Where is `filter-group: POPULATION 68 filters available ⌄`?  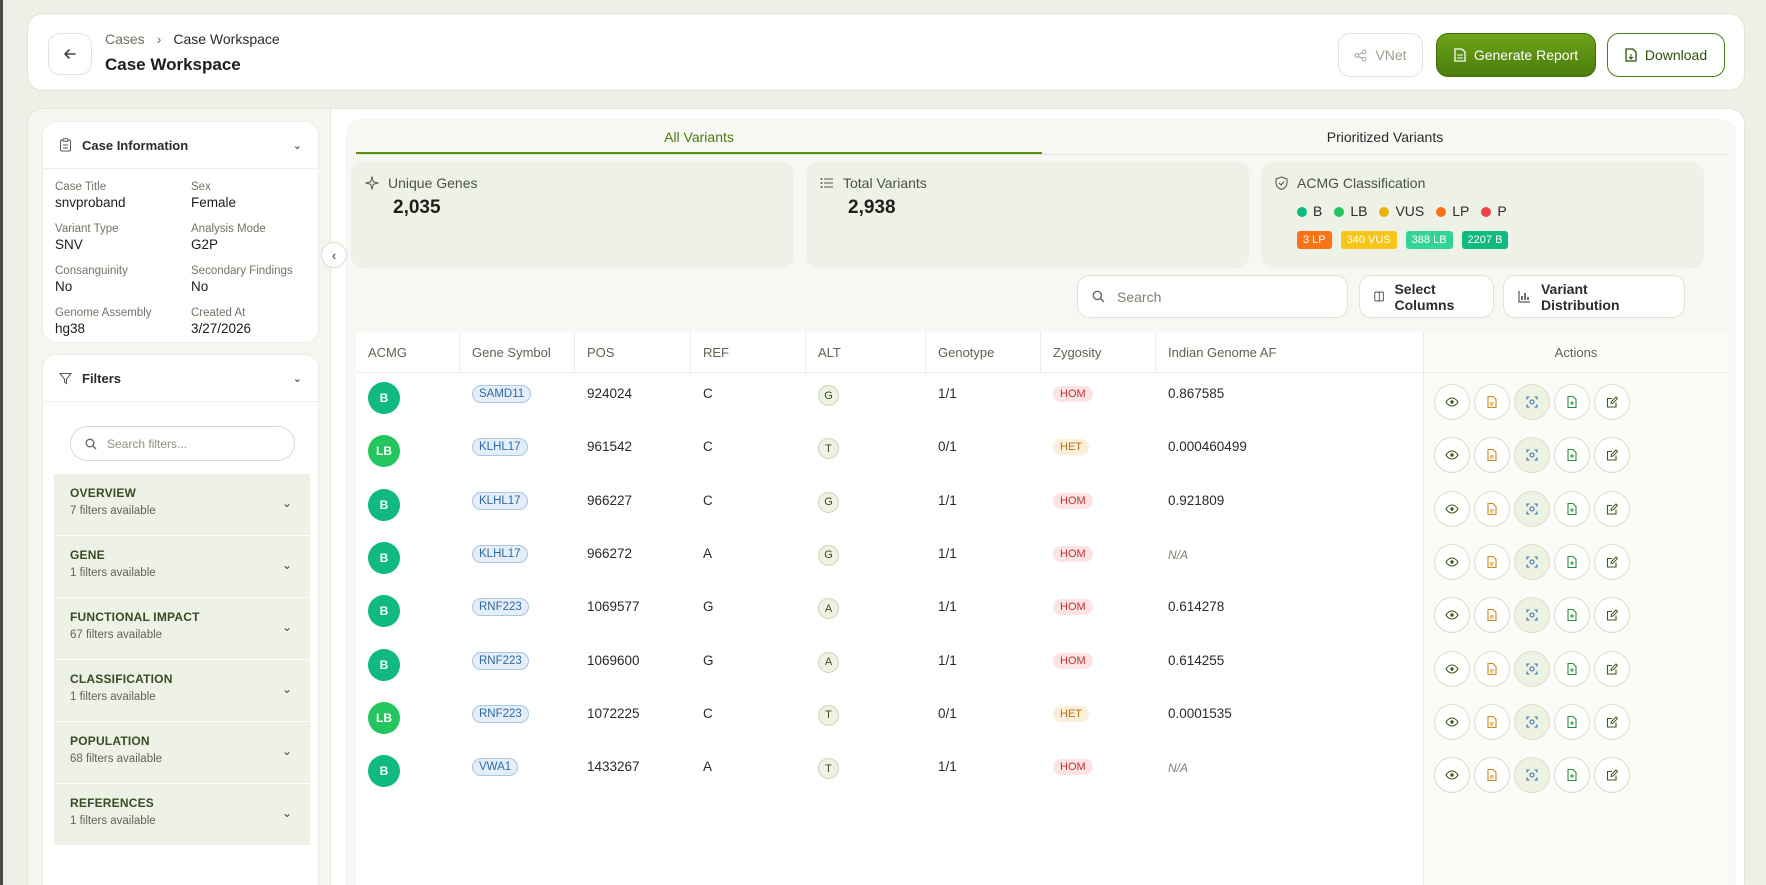 filter-group: POPULATION 68 filters available ⌄ is located at coordinates (182, 753).